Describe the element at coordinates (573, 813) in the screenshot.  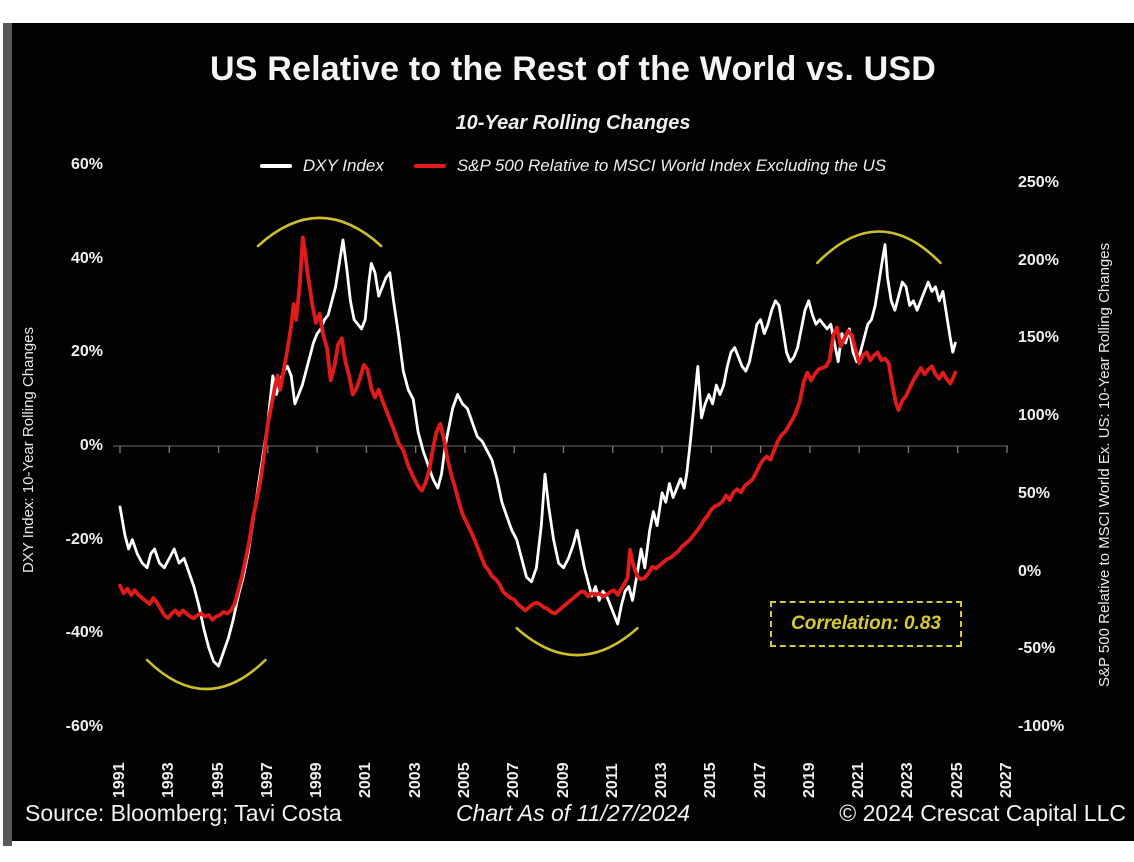
I see `footer-as-of-date: Chart As of 11/27/2024` at that location.